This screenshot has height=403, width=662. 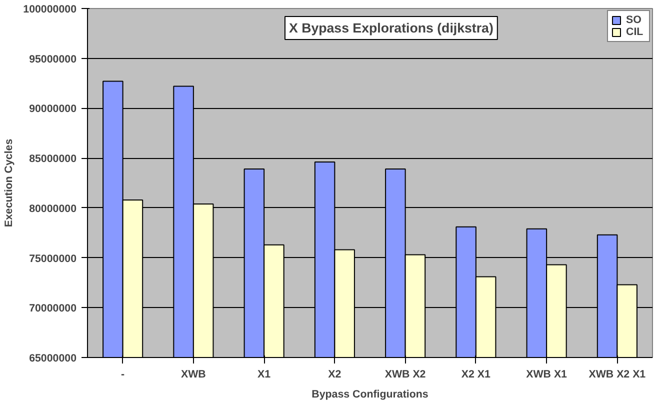 I want to click on x-tick-label: X2, so click(x=335, y=374).